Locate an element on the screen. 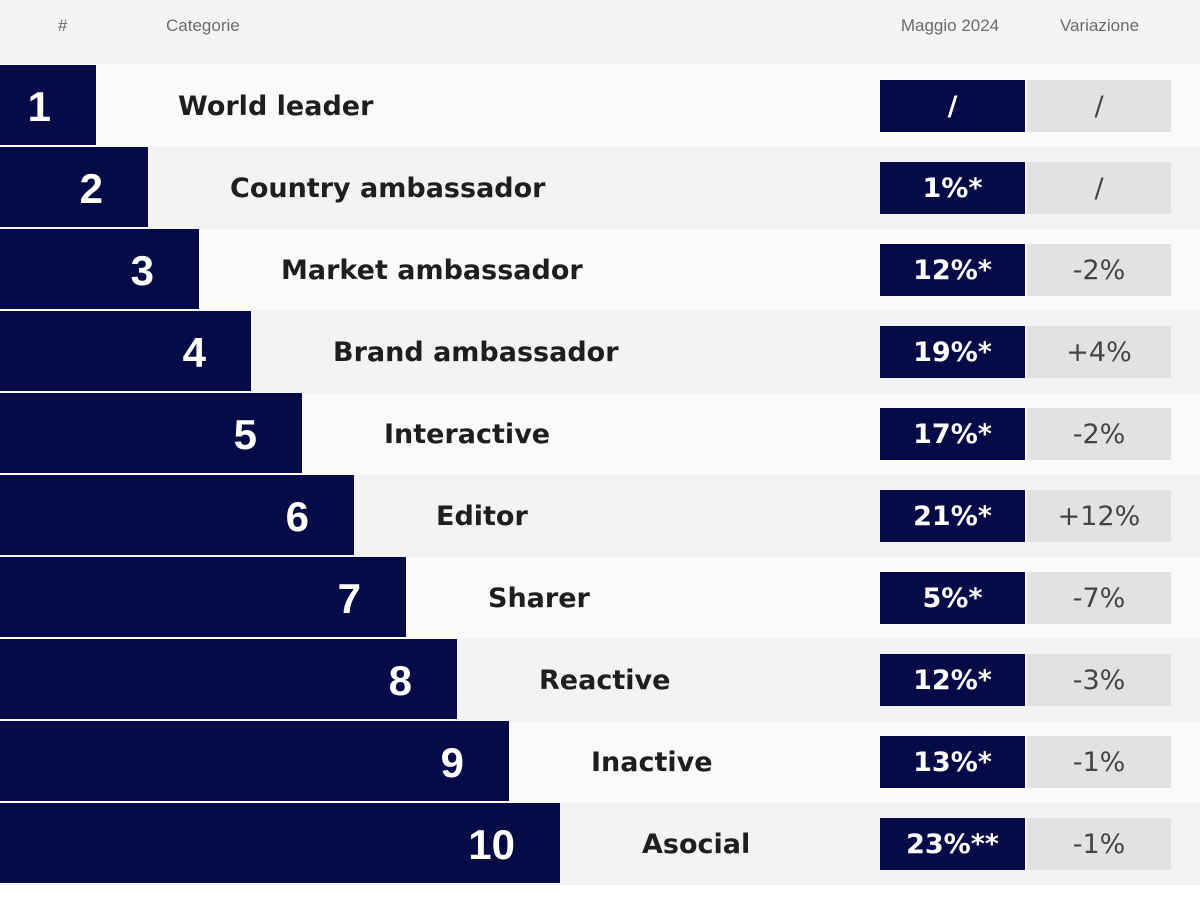  table-row: 2 Country ambassador 1%* / is located at coordinates (600, 188).